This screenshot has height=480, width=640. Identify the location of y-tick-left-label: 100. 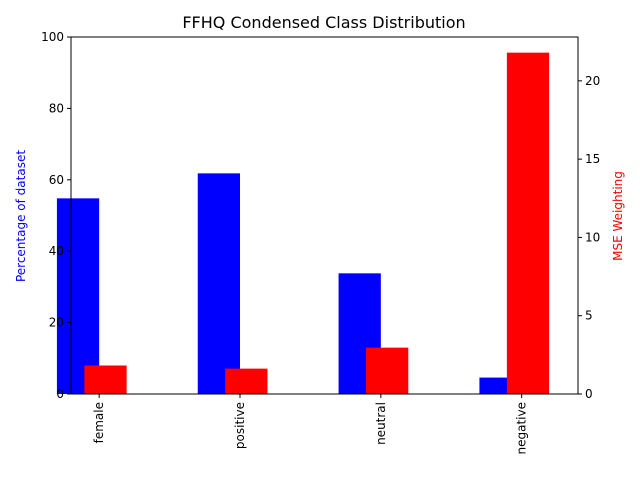
(52, 37).